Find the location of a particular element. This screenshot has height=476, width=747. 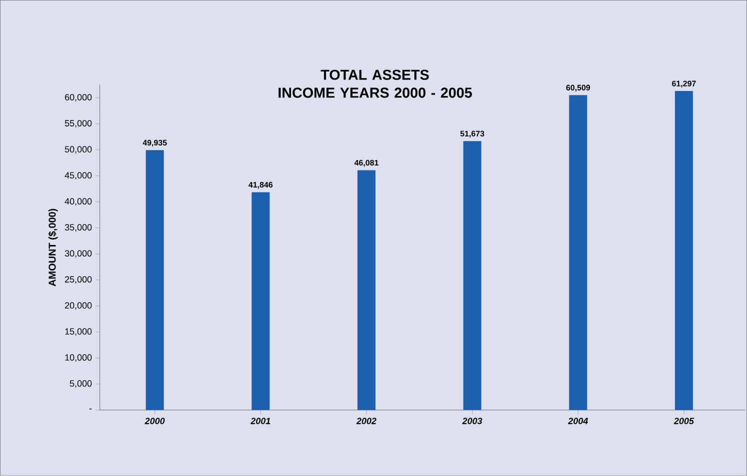

y-tick-label: 60,000 is located at coordinates (78, 98).